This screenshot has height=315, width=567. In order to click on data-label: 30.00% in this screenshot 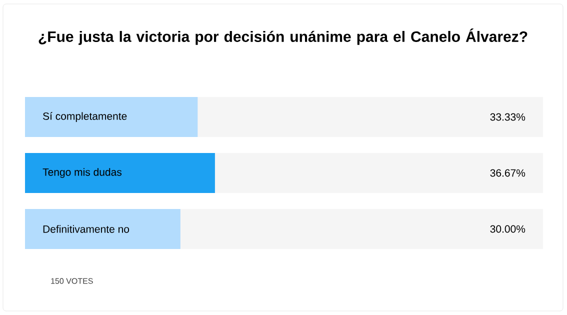, I will do `click(508, 229)`.